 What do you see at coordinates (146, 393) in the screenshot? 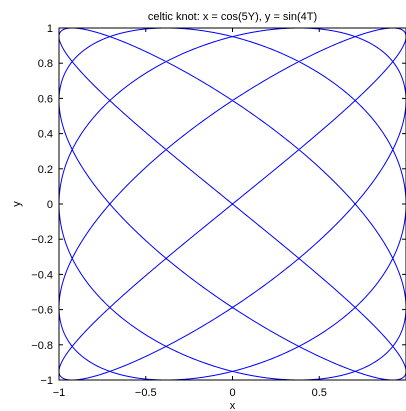
I see `x-tick-label: −0.5` at bounding box center [146, 393].